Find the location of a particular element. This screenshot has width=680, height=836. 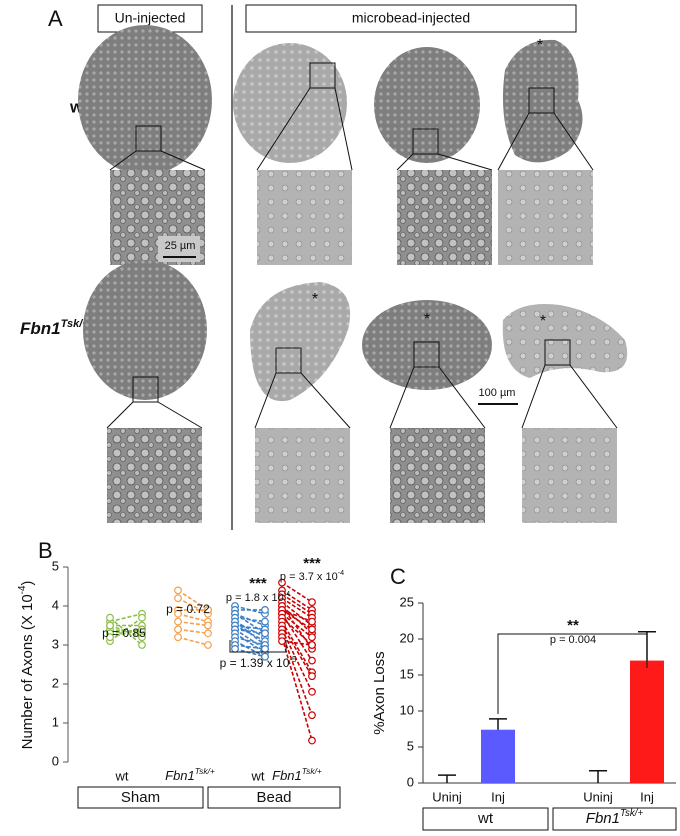

header-box is located at coordinates (411, 18).